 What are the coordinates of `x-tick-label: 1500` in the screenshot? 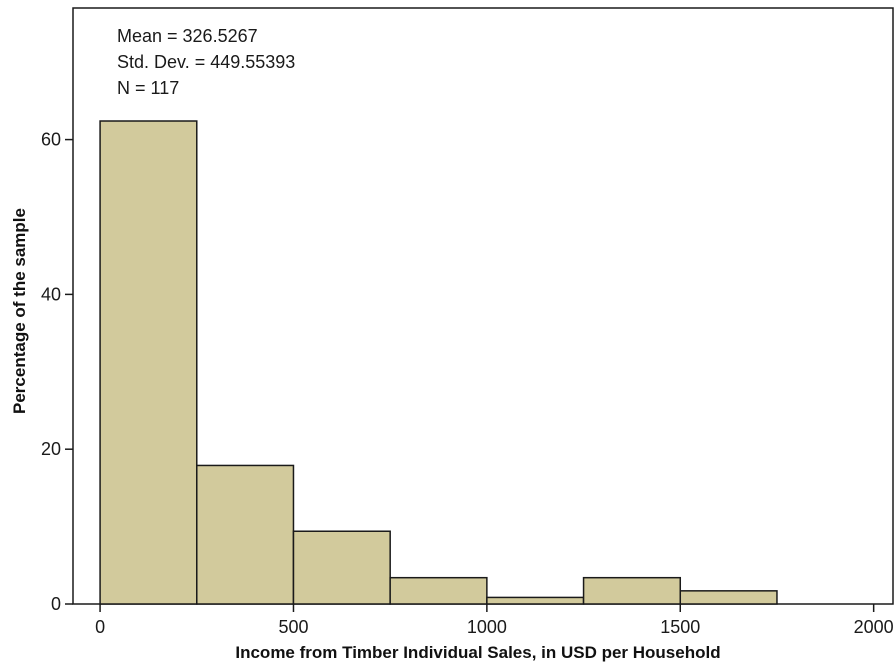 It's located at (680, 627).